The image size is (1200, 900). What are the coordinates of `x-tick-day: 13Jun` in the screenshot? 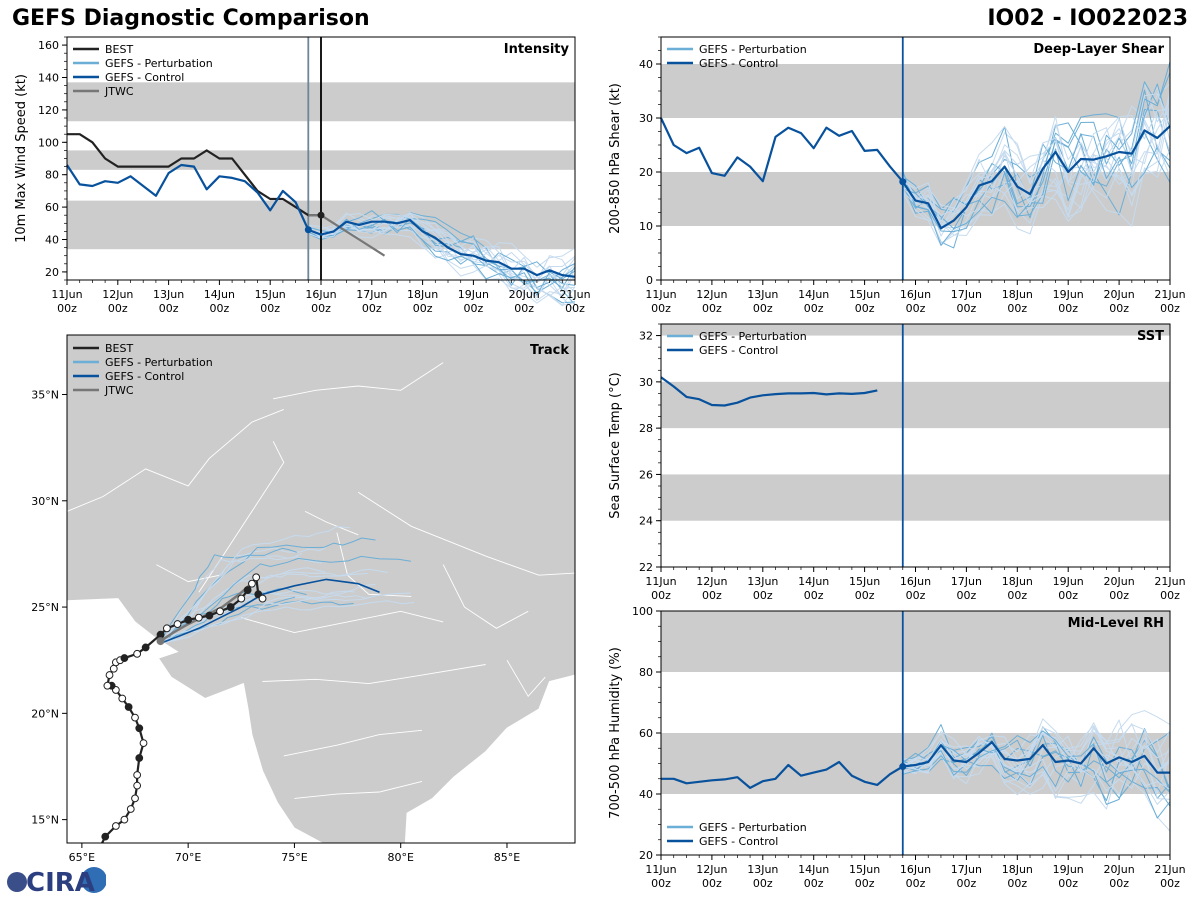 It's located at (168, 294).